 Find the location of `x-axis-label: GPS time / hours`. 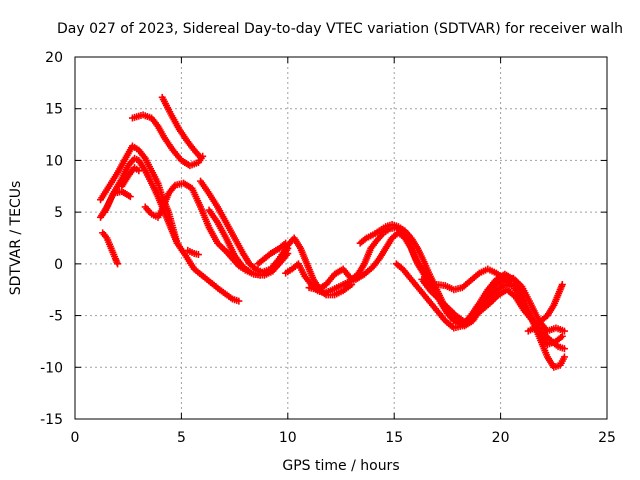

x-axis-label: GPS time / hours is located at coordinates (340, 466).